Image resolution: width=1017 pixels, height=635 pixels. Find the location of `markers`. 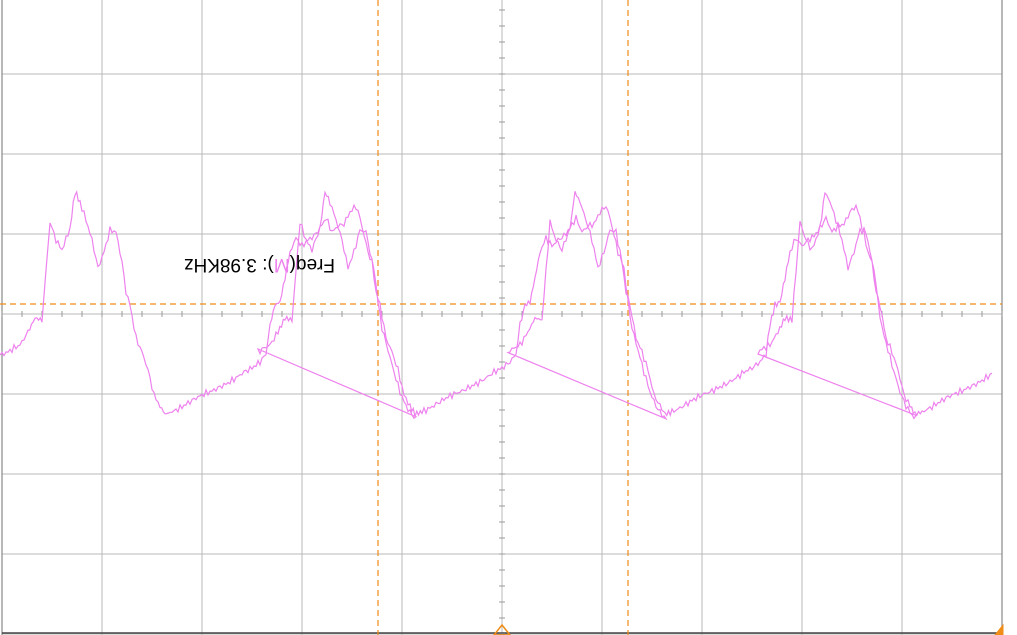

markers is located at coordinates (748, 629).